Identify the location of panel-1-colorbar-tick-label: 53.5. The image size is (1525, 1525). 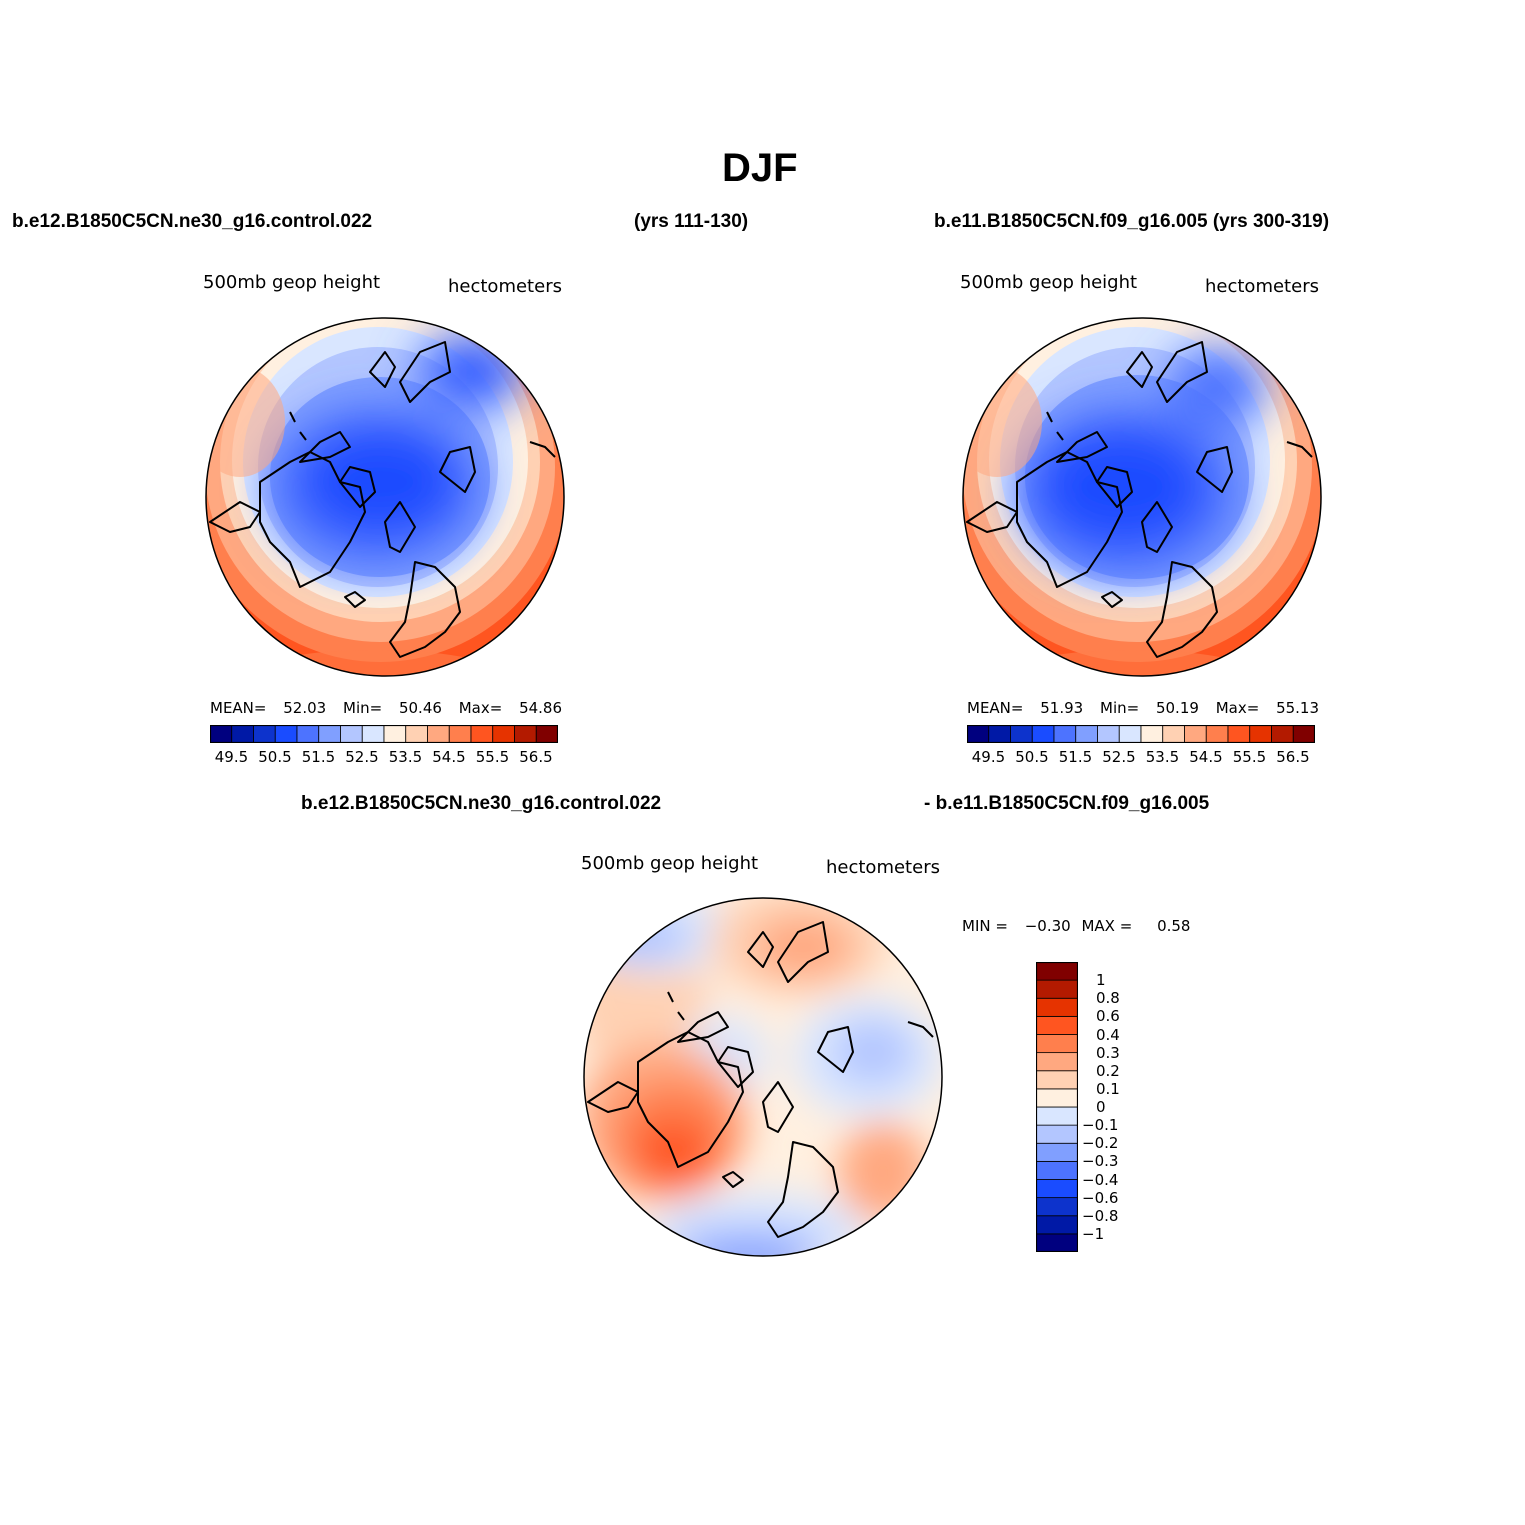
(405, 757).